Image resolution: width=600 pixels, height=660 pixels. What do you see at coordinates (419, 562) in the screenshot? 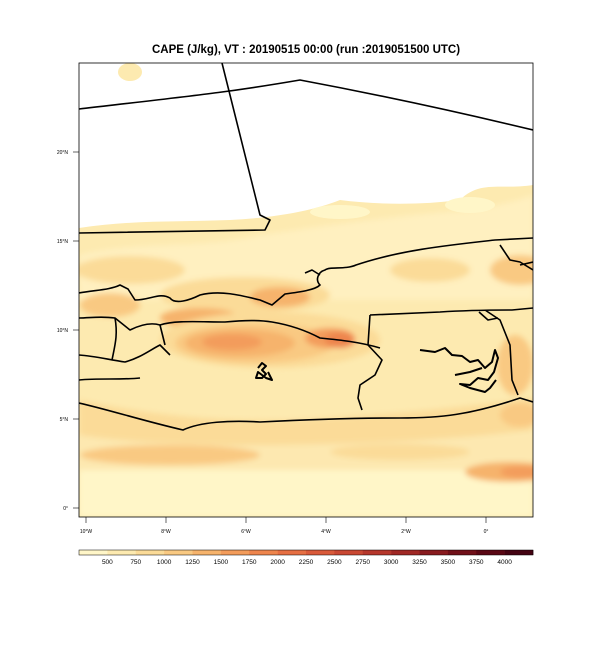
I see `colorbar-label: 3250` at bounding box center [419, 562].